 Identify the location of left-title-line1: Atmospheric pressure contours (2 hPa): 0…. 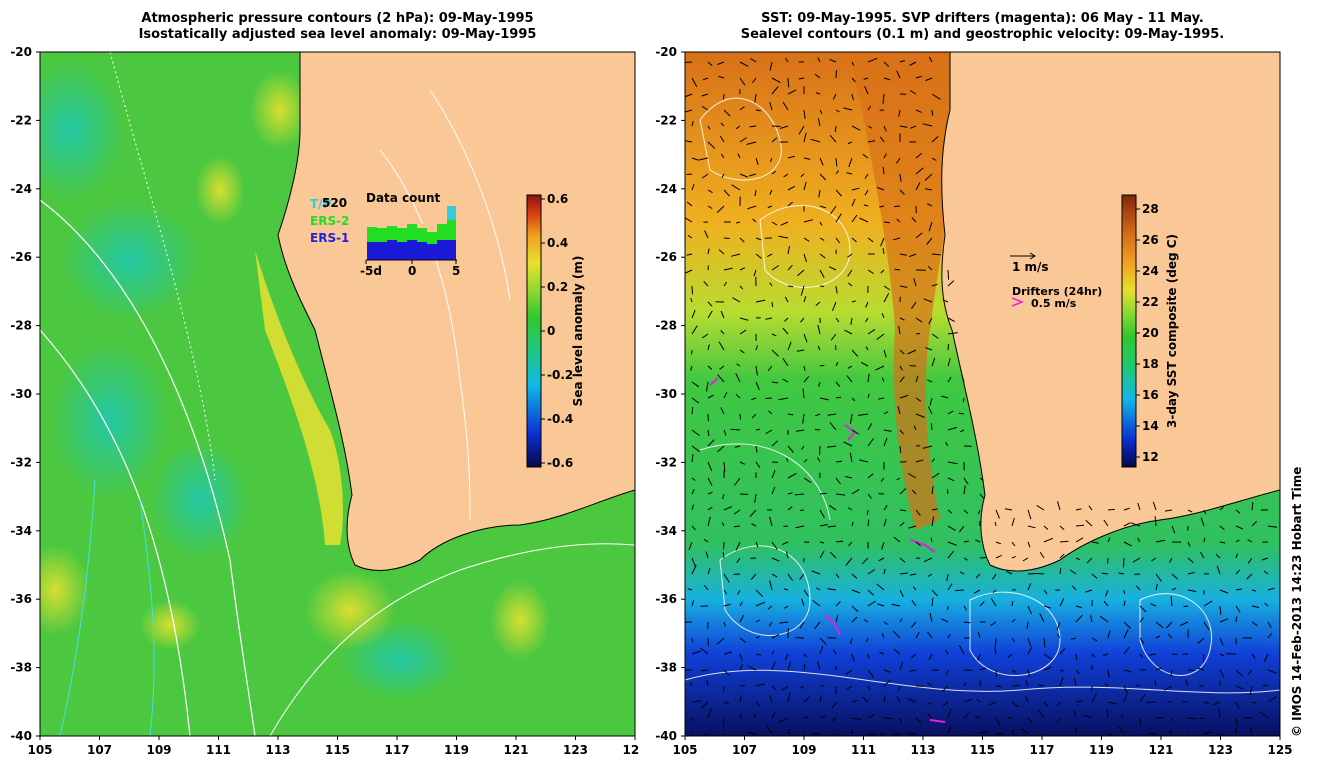
(337, 18).